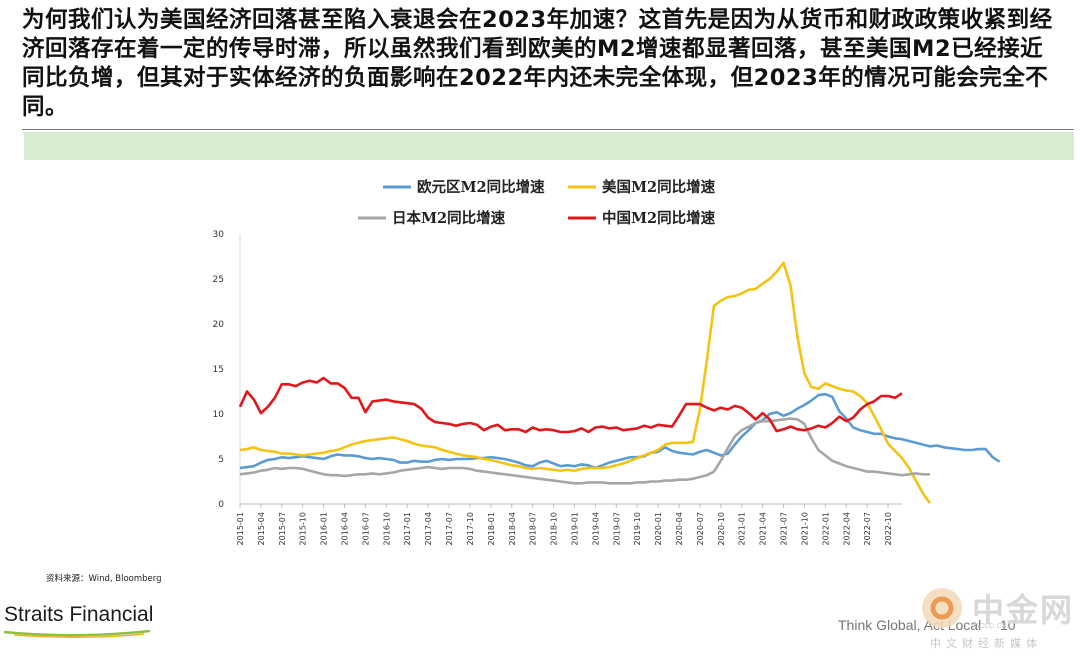 The width and height of the screenshot is (1080, 657). I want to click on x-tick-label: 2020-07, so click(700, 528).